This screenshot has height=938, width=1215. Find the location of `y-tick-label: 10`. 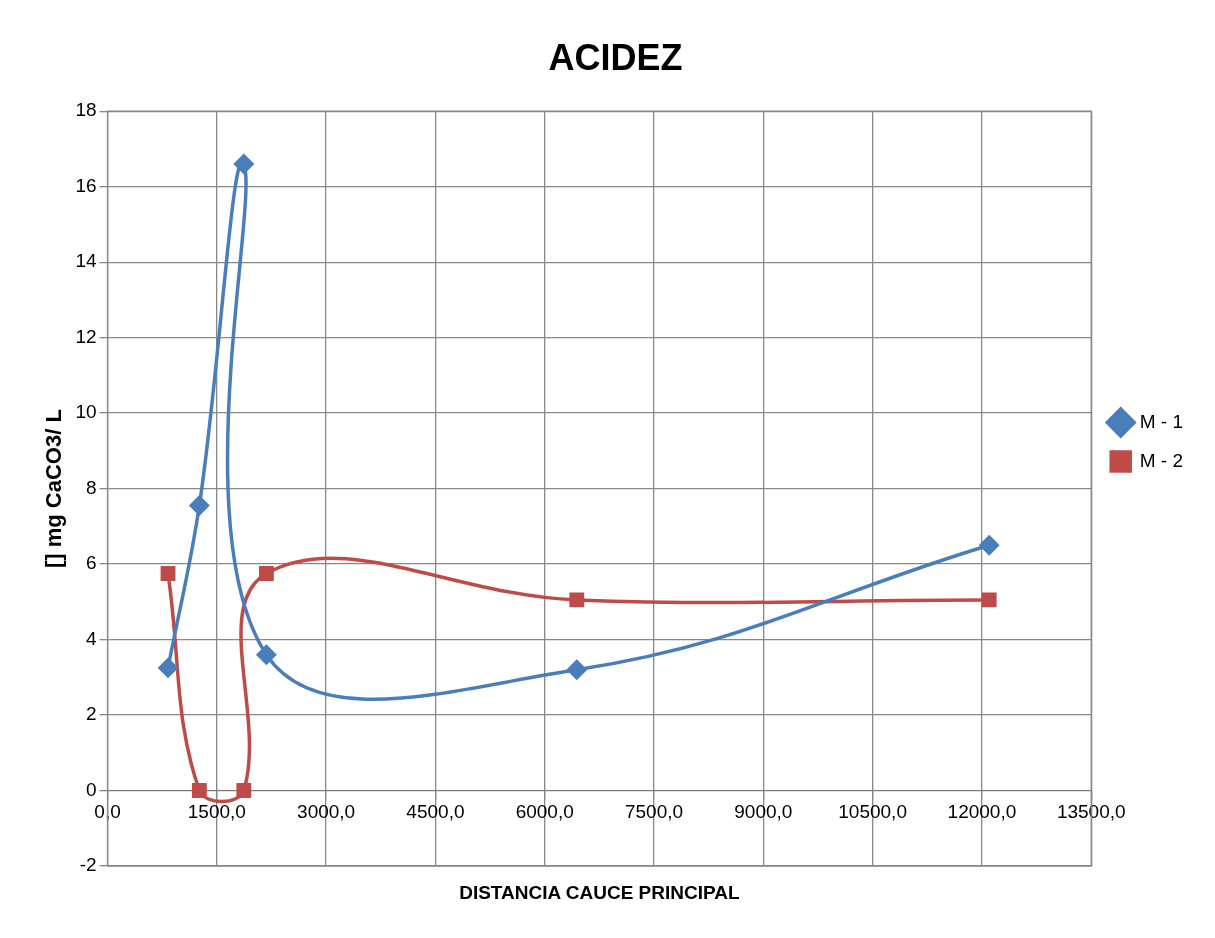

y-tick-label: 10 is located at coordinates (86, 412).